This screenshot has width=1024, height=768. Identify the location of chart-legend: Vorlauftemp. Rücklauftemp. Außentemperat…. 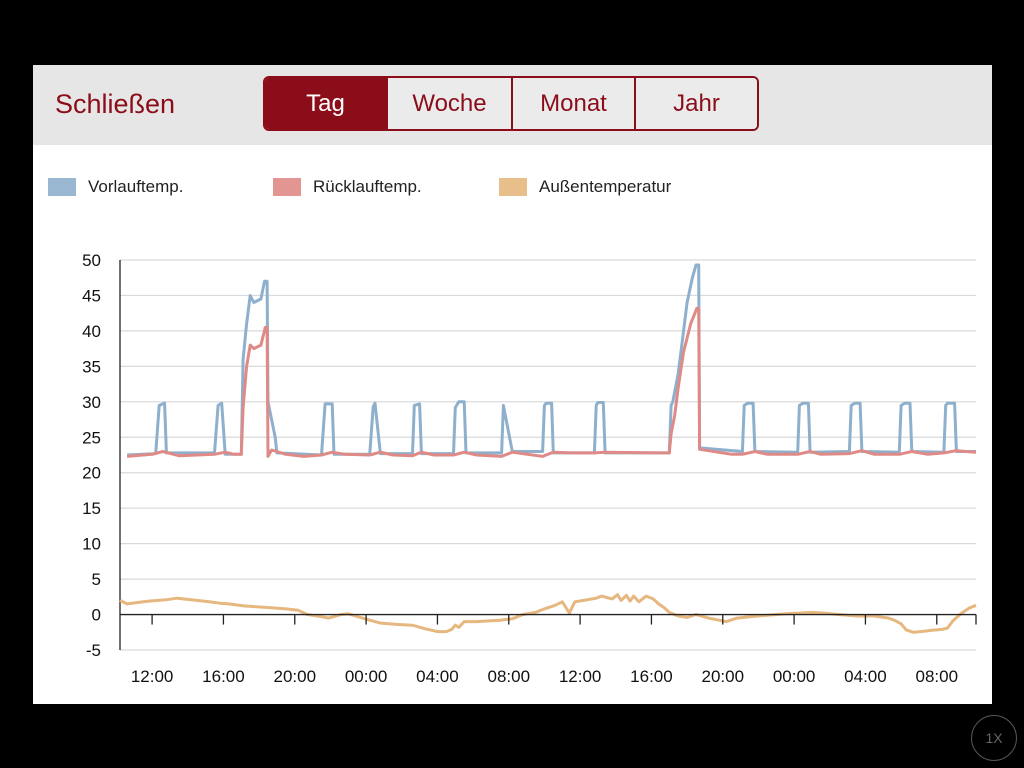
(498, 189).